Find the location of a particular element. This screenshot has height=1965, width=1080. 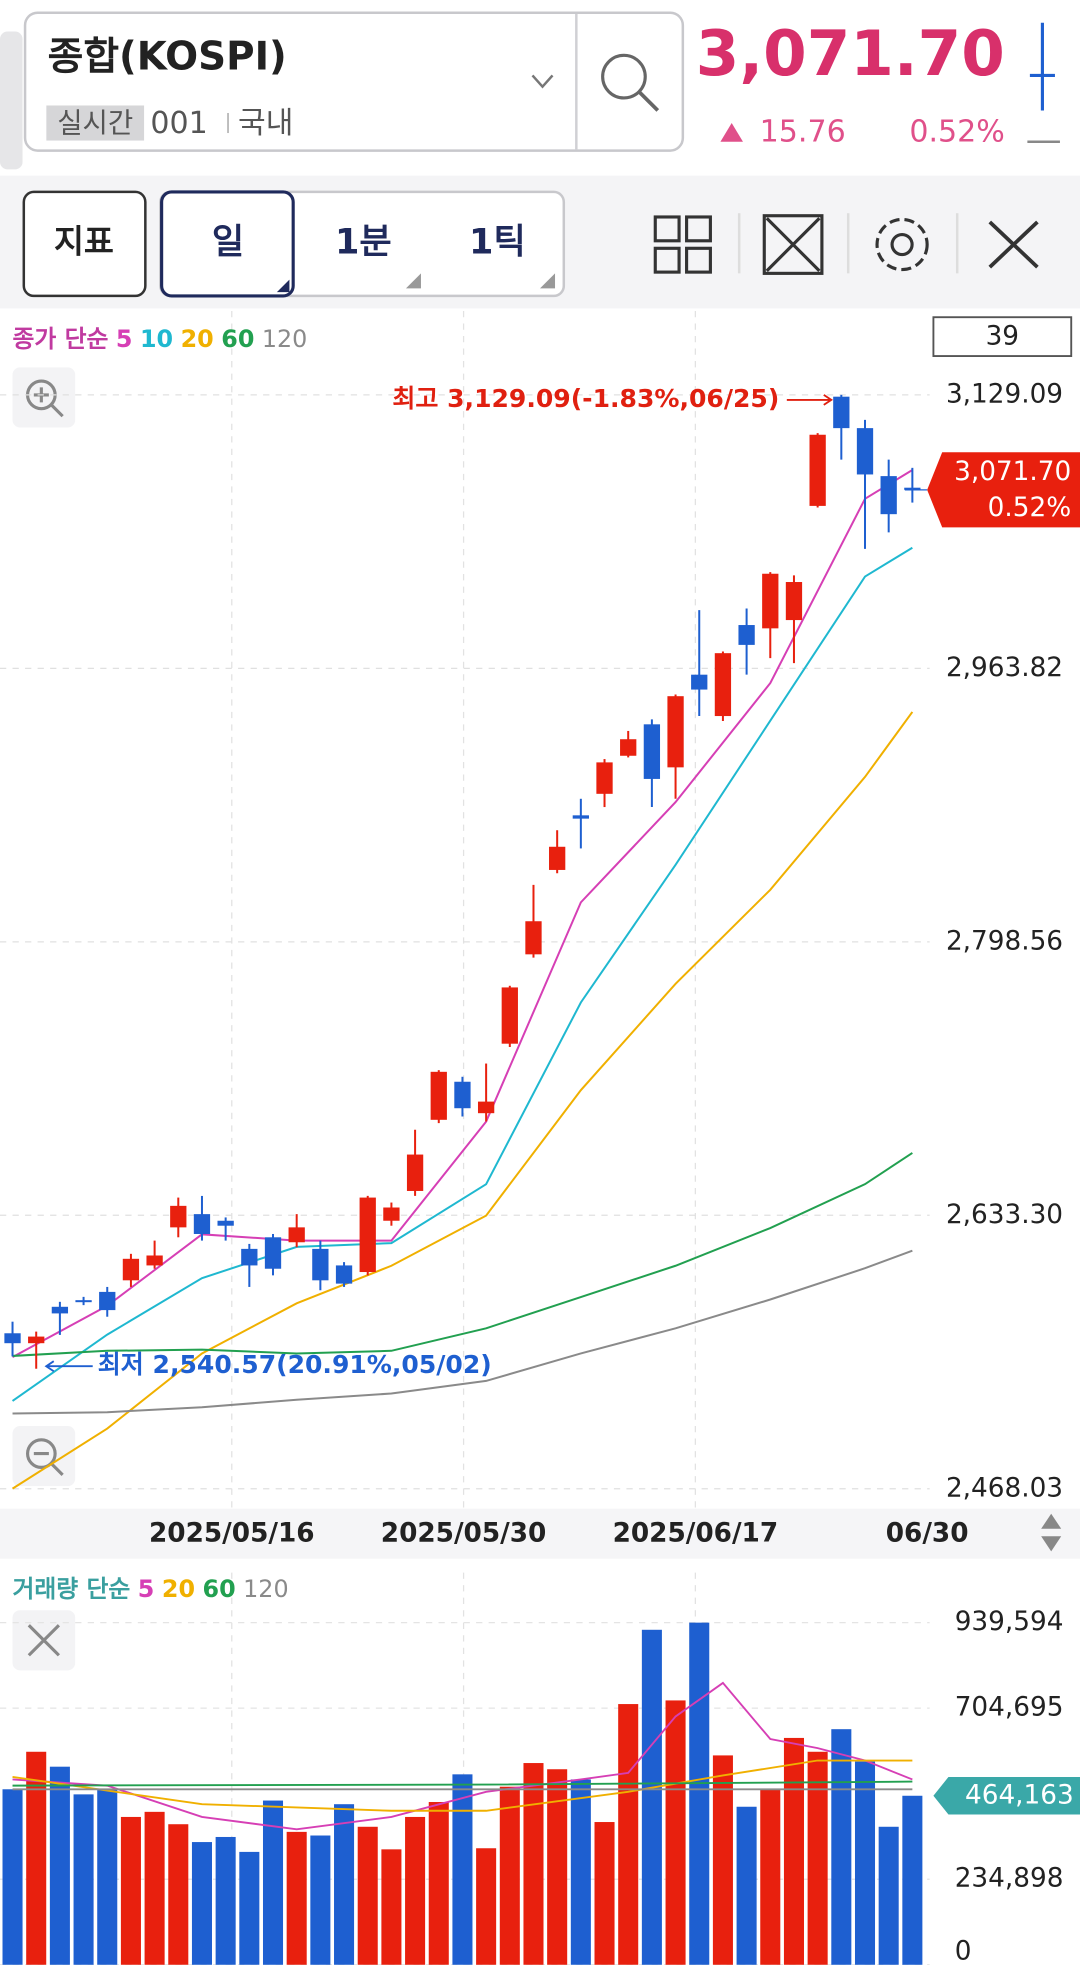

indicator-label: 지표 is located at coordinates (84, 241).